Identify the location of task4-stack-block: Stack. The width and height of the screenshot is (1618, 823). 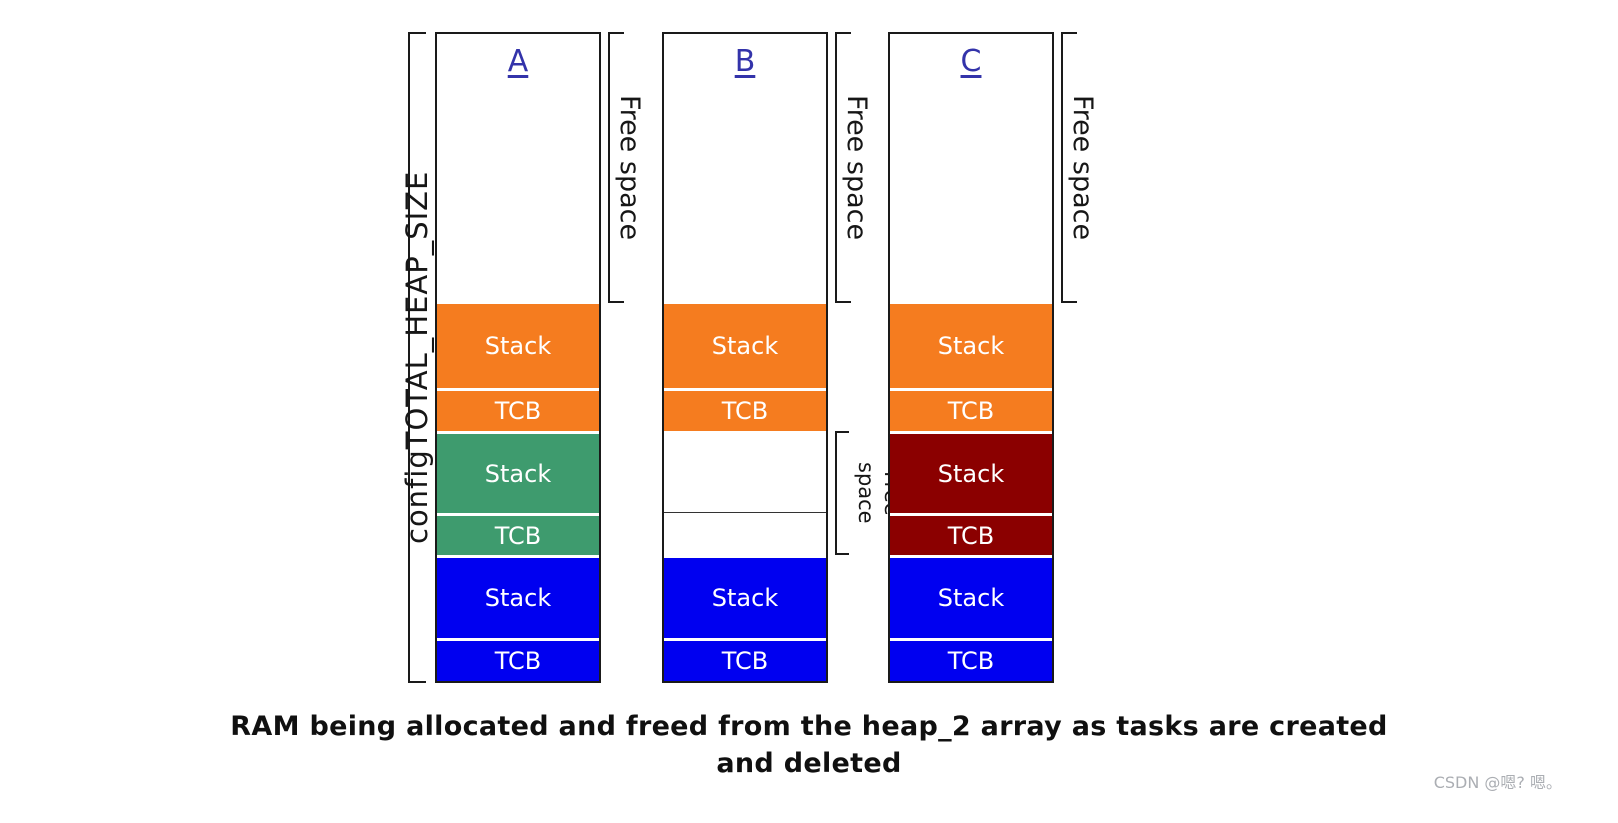
(971, 472).